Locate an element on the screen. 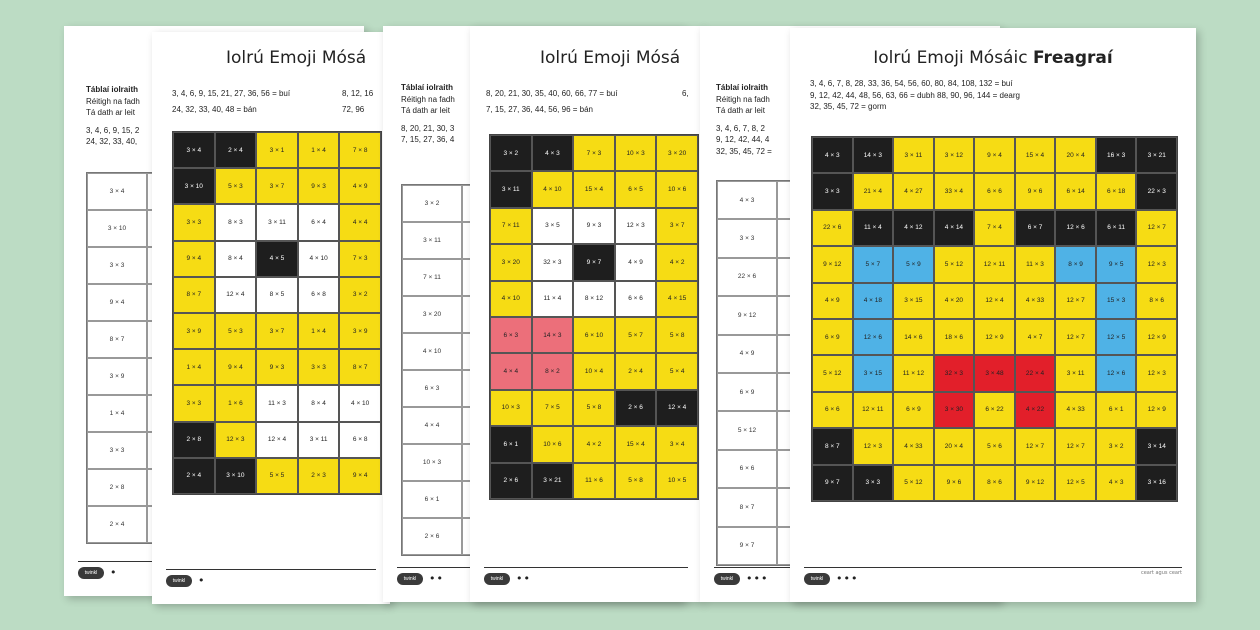 This screenshot has height=630, width=1260. mosaic-cell: 6 × 11 is located at coordinates (1116, 228).